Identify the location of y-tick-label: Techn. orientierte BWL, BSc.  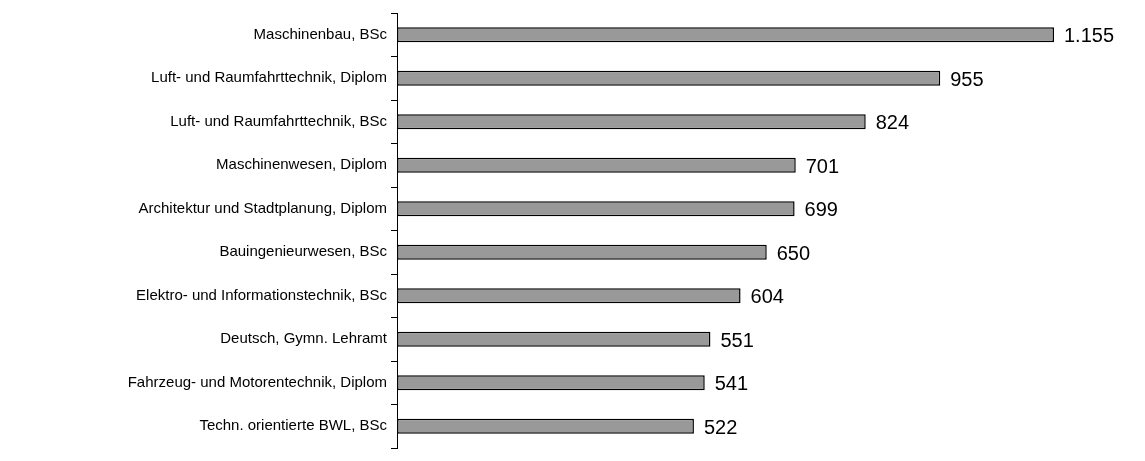
(293, 425).